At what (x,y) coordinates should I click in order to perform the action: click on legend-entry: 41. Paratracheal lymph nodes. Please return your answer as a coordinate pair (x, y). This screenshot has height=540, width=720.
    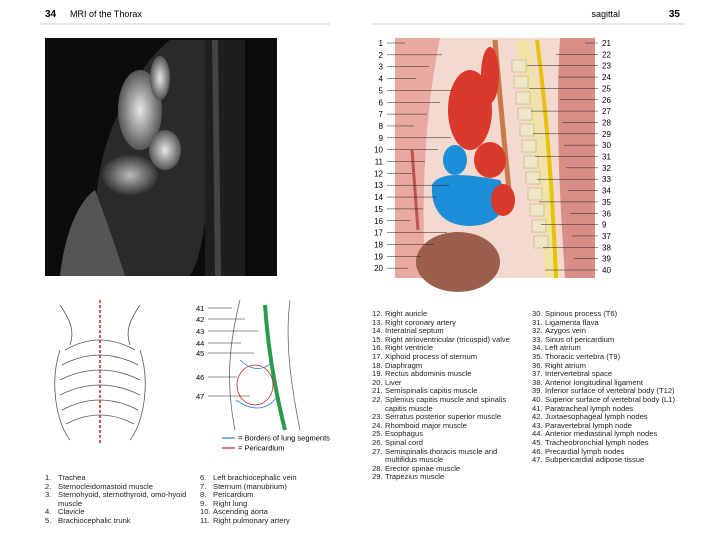
    Looking at the image, I should click on (617, 408).